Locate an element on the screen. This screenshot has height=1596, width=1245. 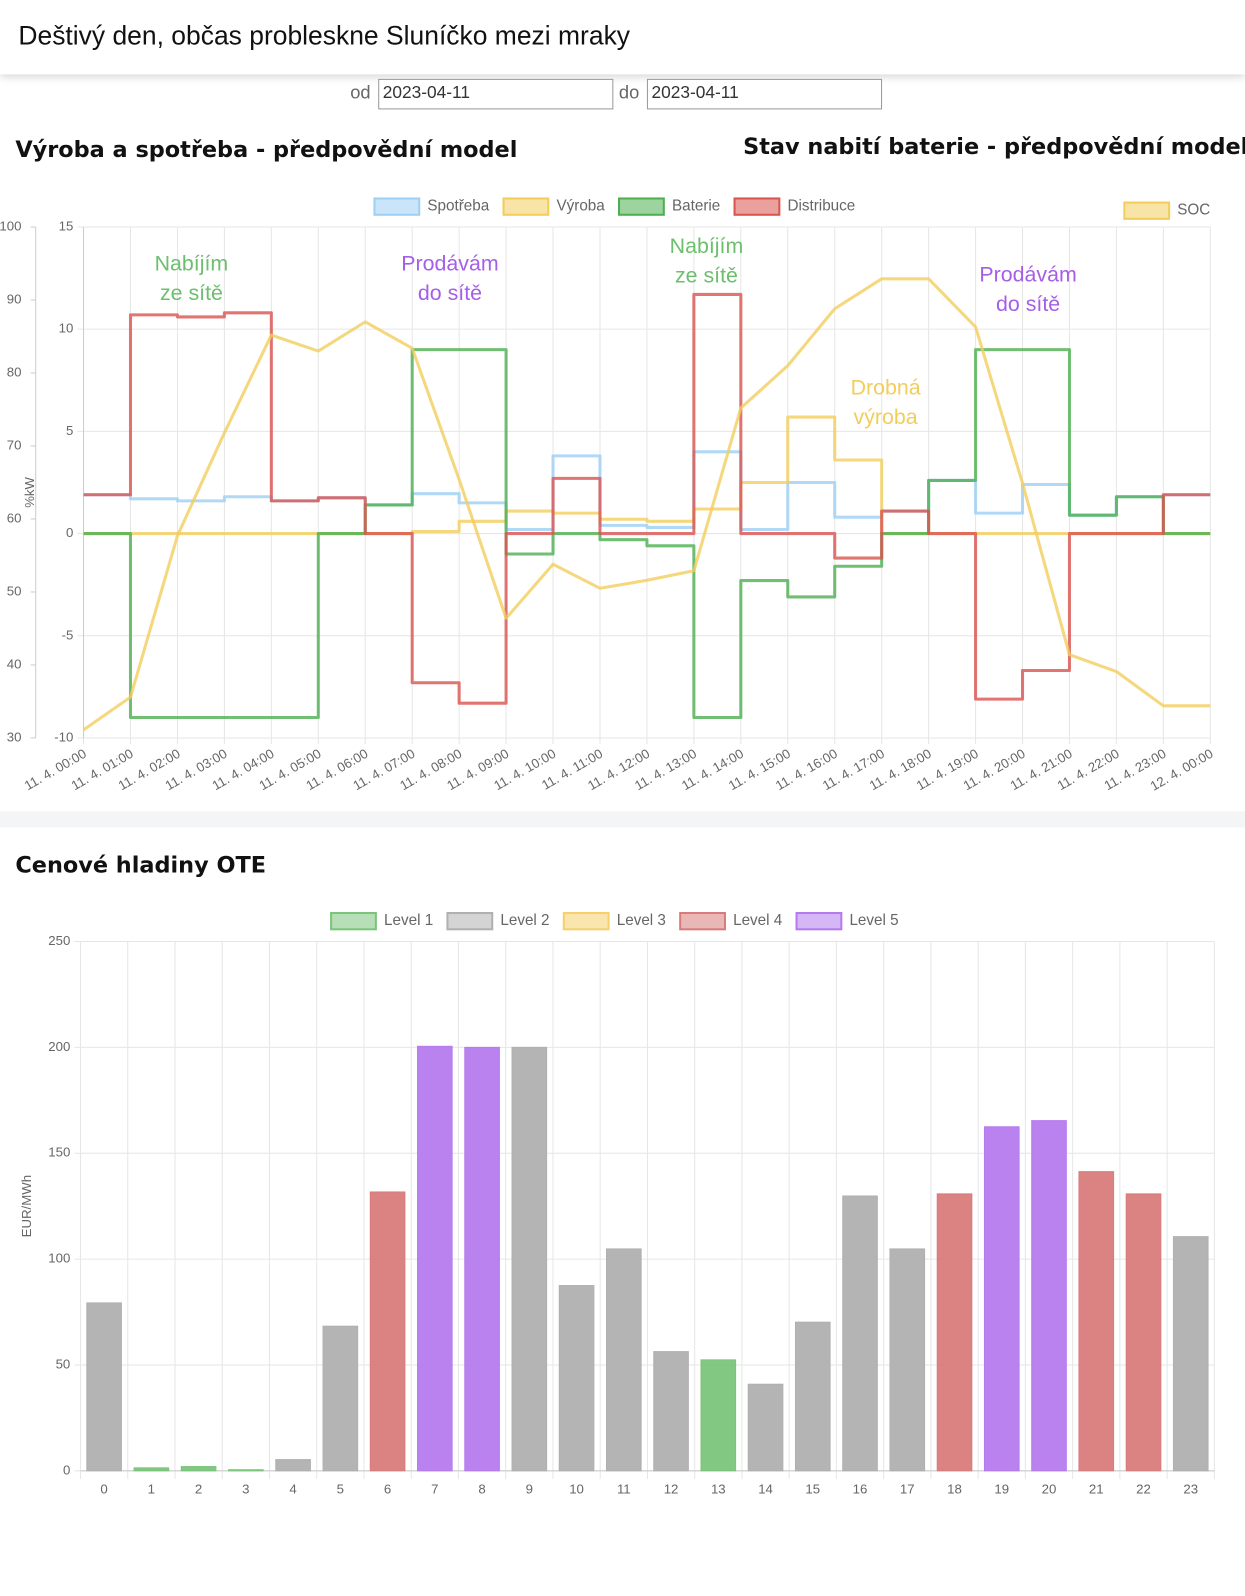
y2-tick-label: 100 is located at coordinates (10, 225).